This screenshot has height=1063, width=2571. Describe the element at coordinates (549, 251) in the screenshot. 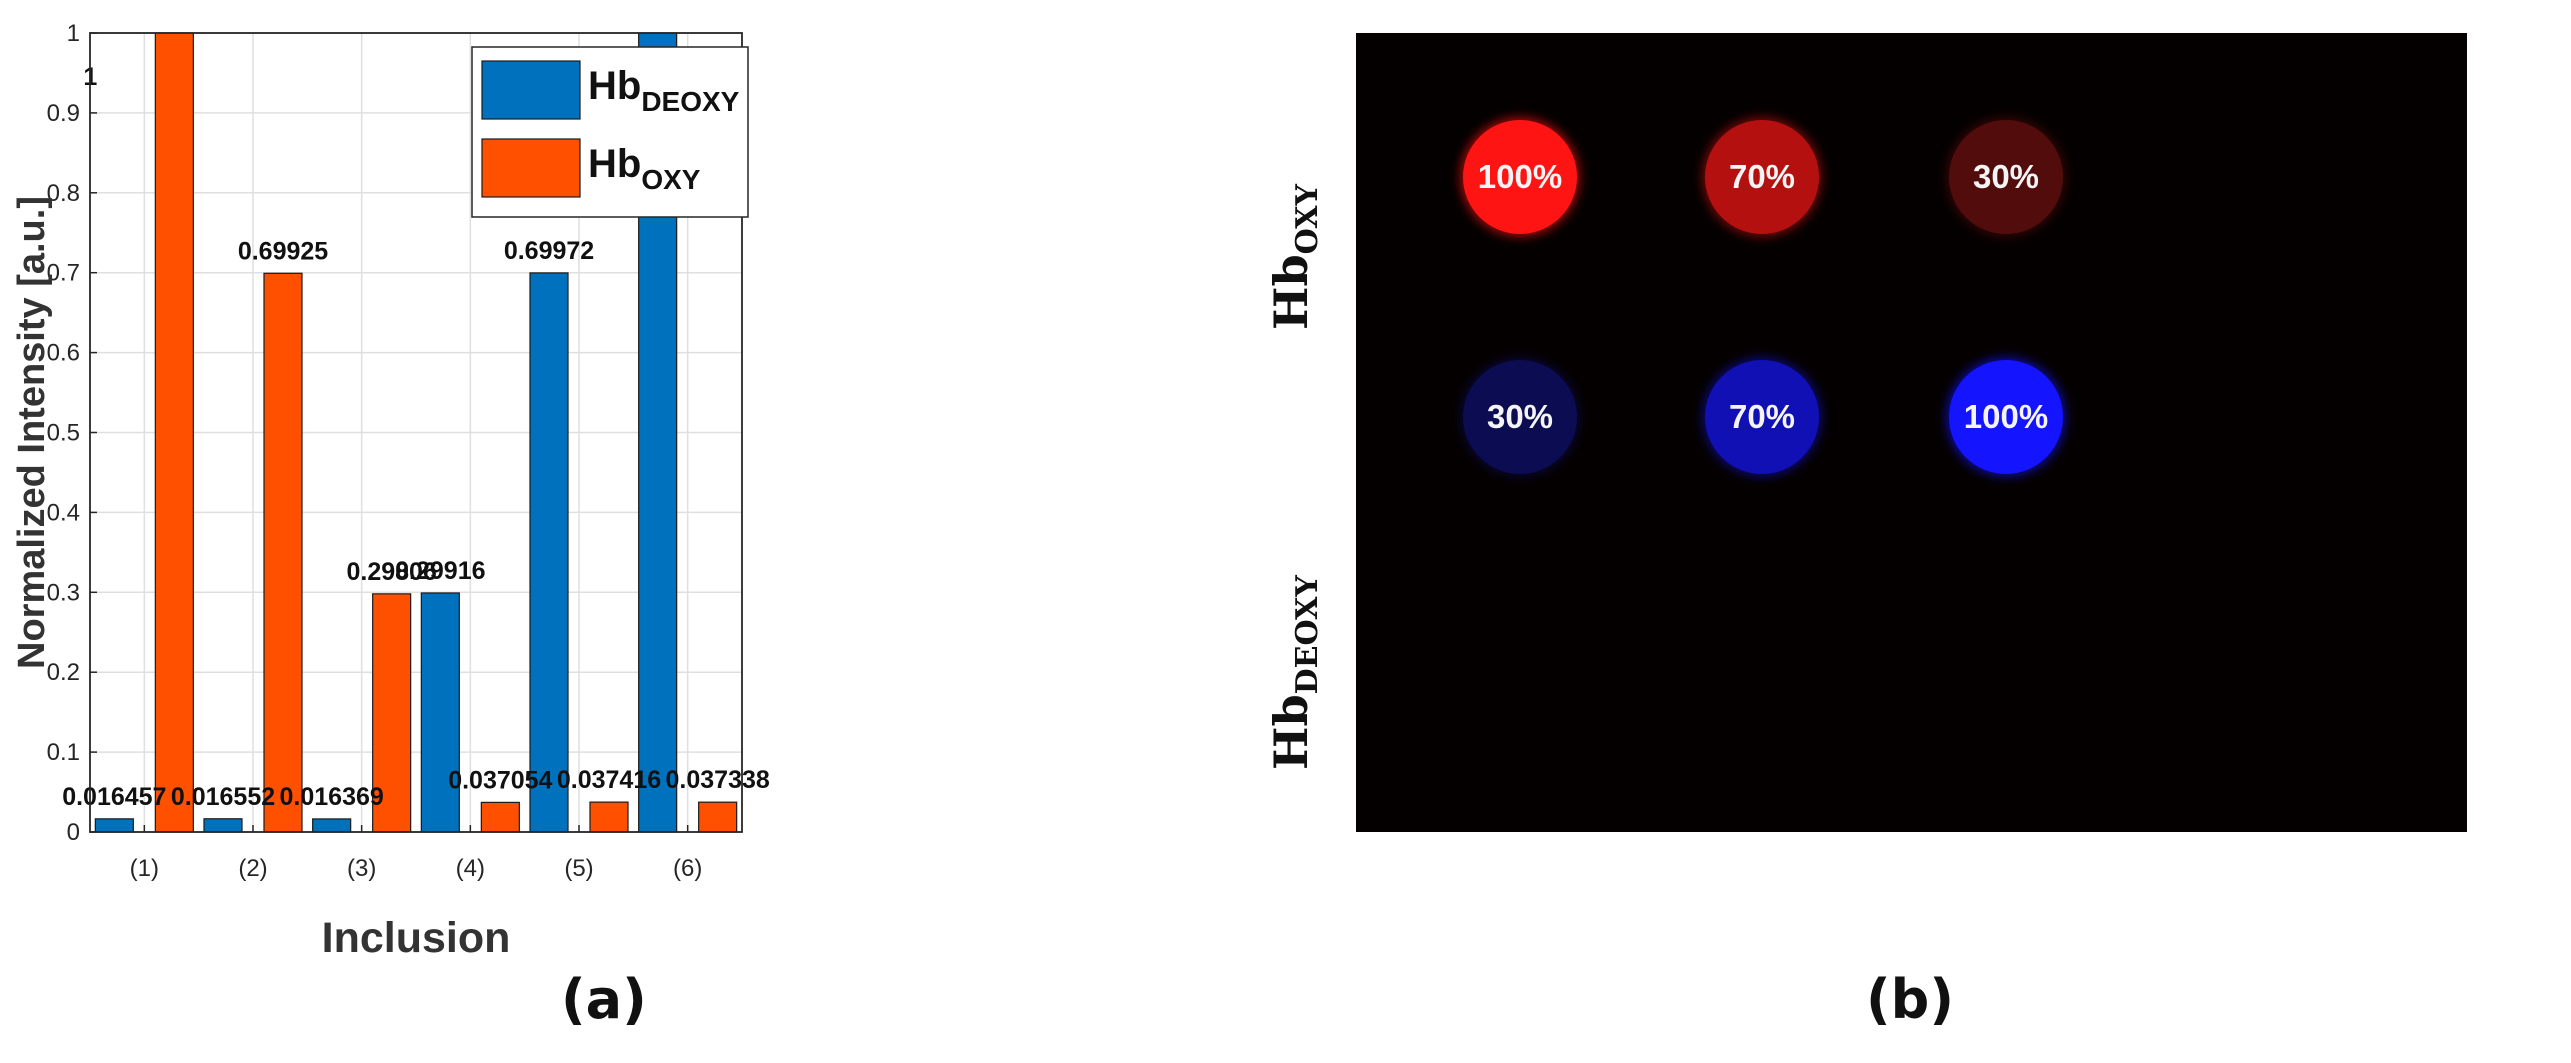

I see `data-label: 0.69972` at that location.